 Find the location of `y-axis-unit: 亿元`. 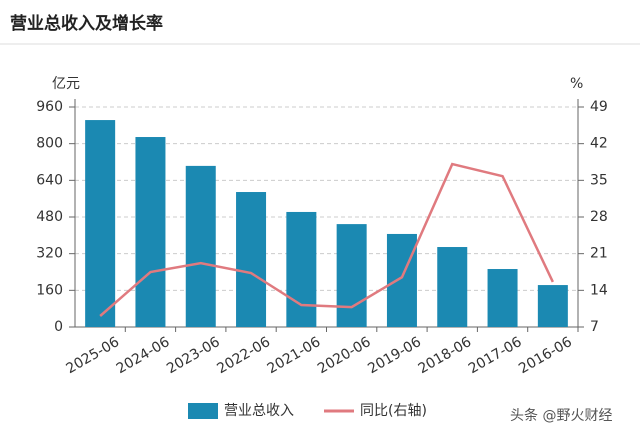

y-axis-unit: 亿元 is located at coordinates (66, 84).